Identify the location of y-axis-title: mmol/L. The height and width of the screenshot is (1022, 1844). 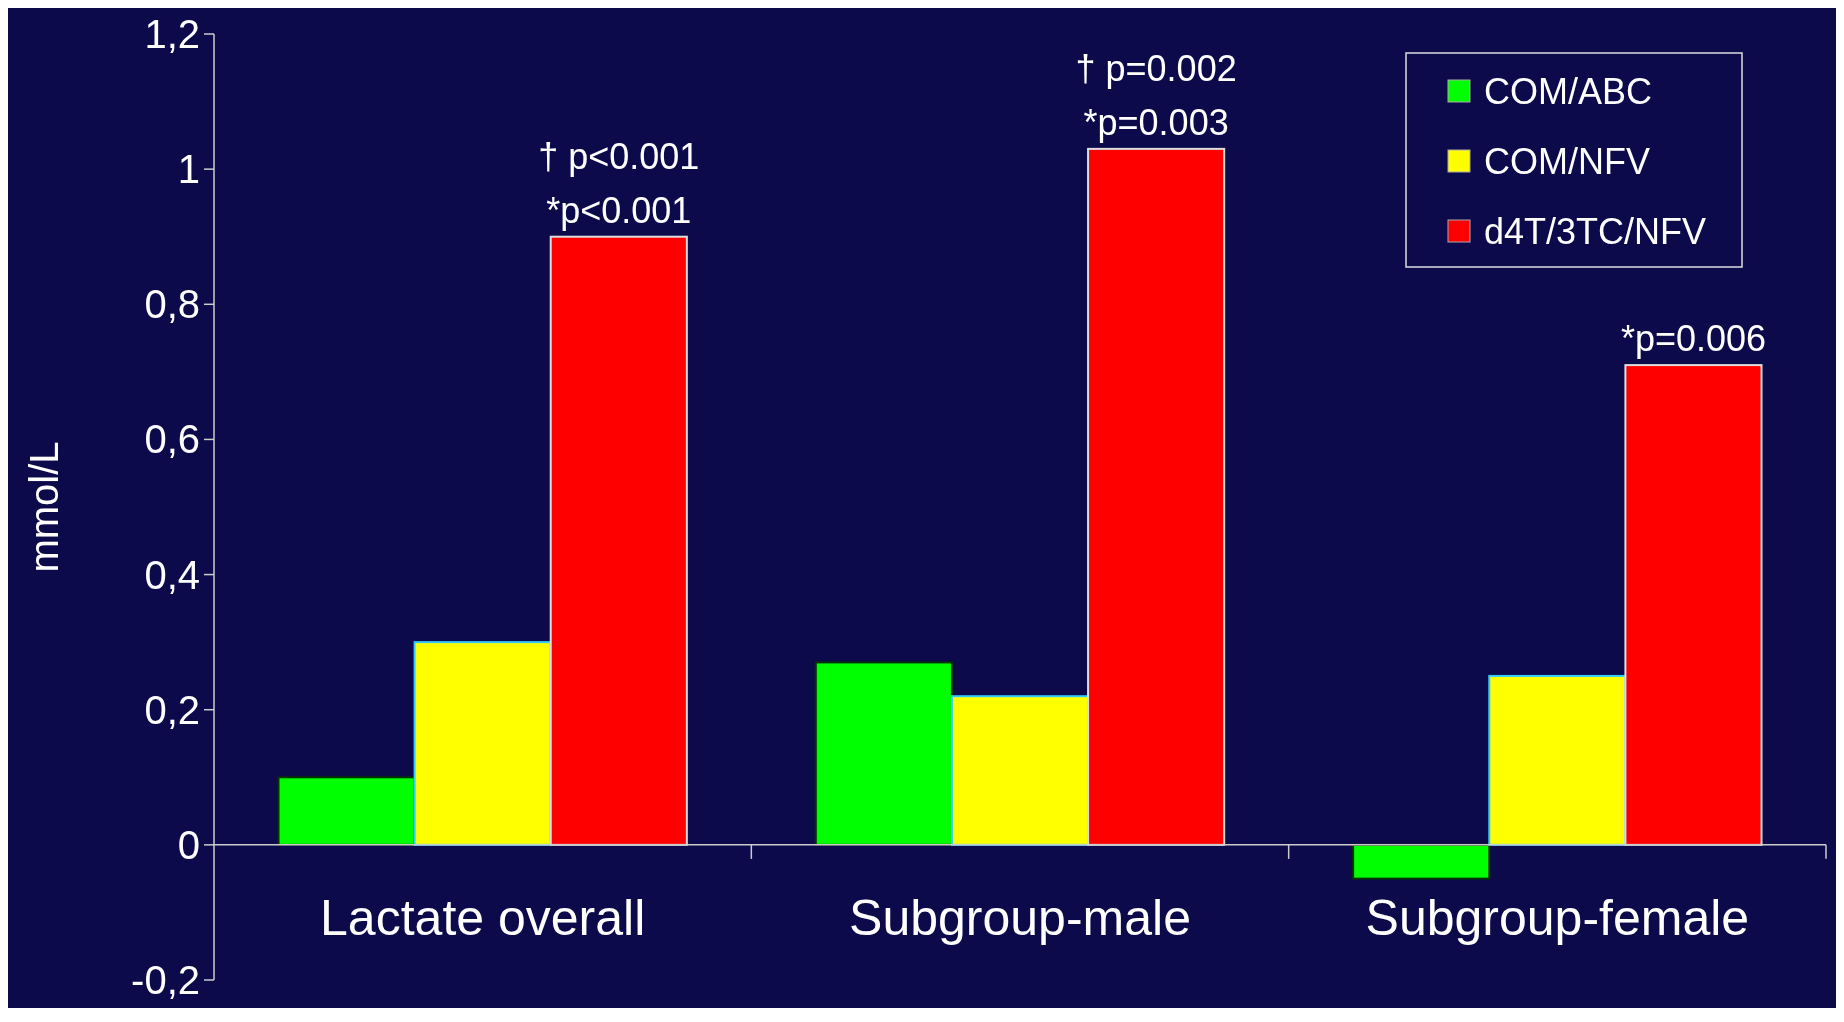
(44, 507).